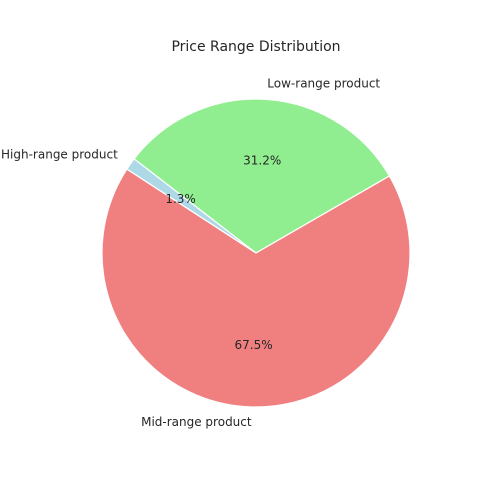 This screenshot has height=500, width=500. Describe the element at coordinates (255, 47) in the screenshot. I see `chart-title: Price Range Distribution` at that location.